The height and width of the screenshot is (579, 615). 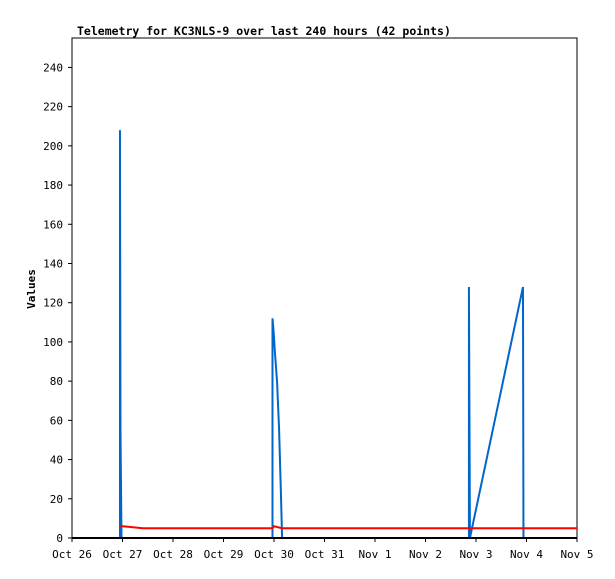 What do you see at coordinates (374, 554) in the screenshot?
I see `x-tick-label: Nov 1` at bounding box center [374, 554].